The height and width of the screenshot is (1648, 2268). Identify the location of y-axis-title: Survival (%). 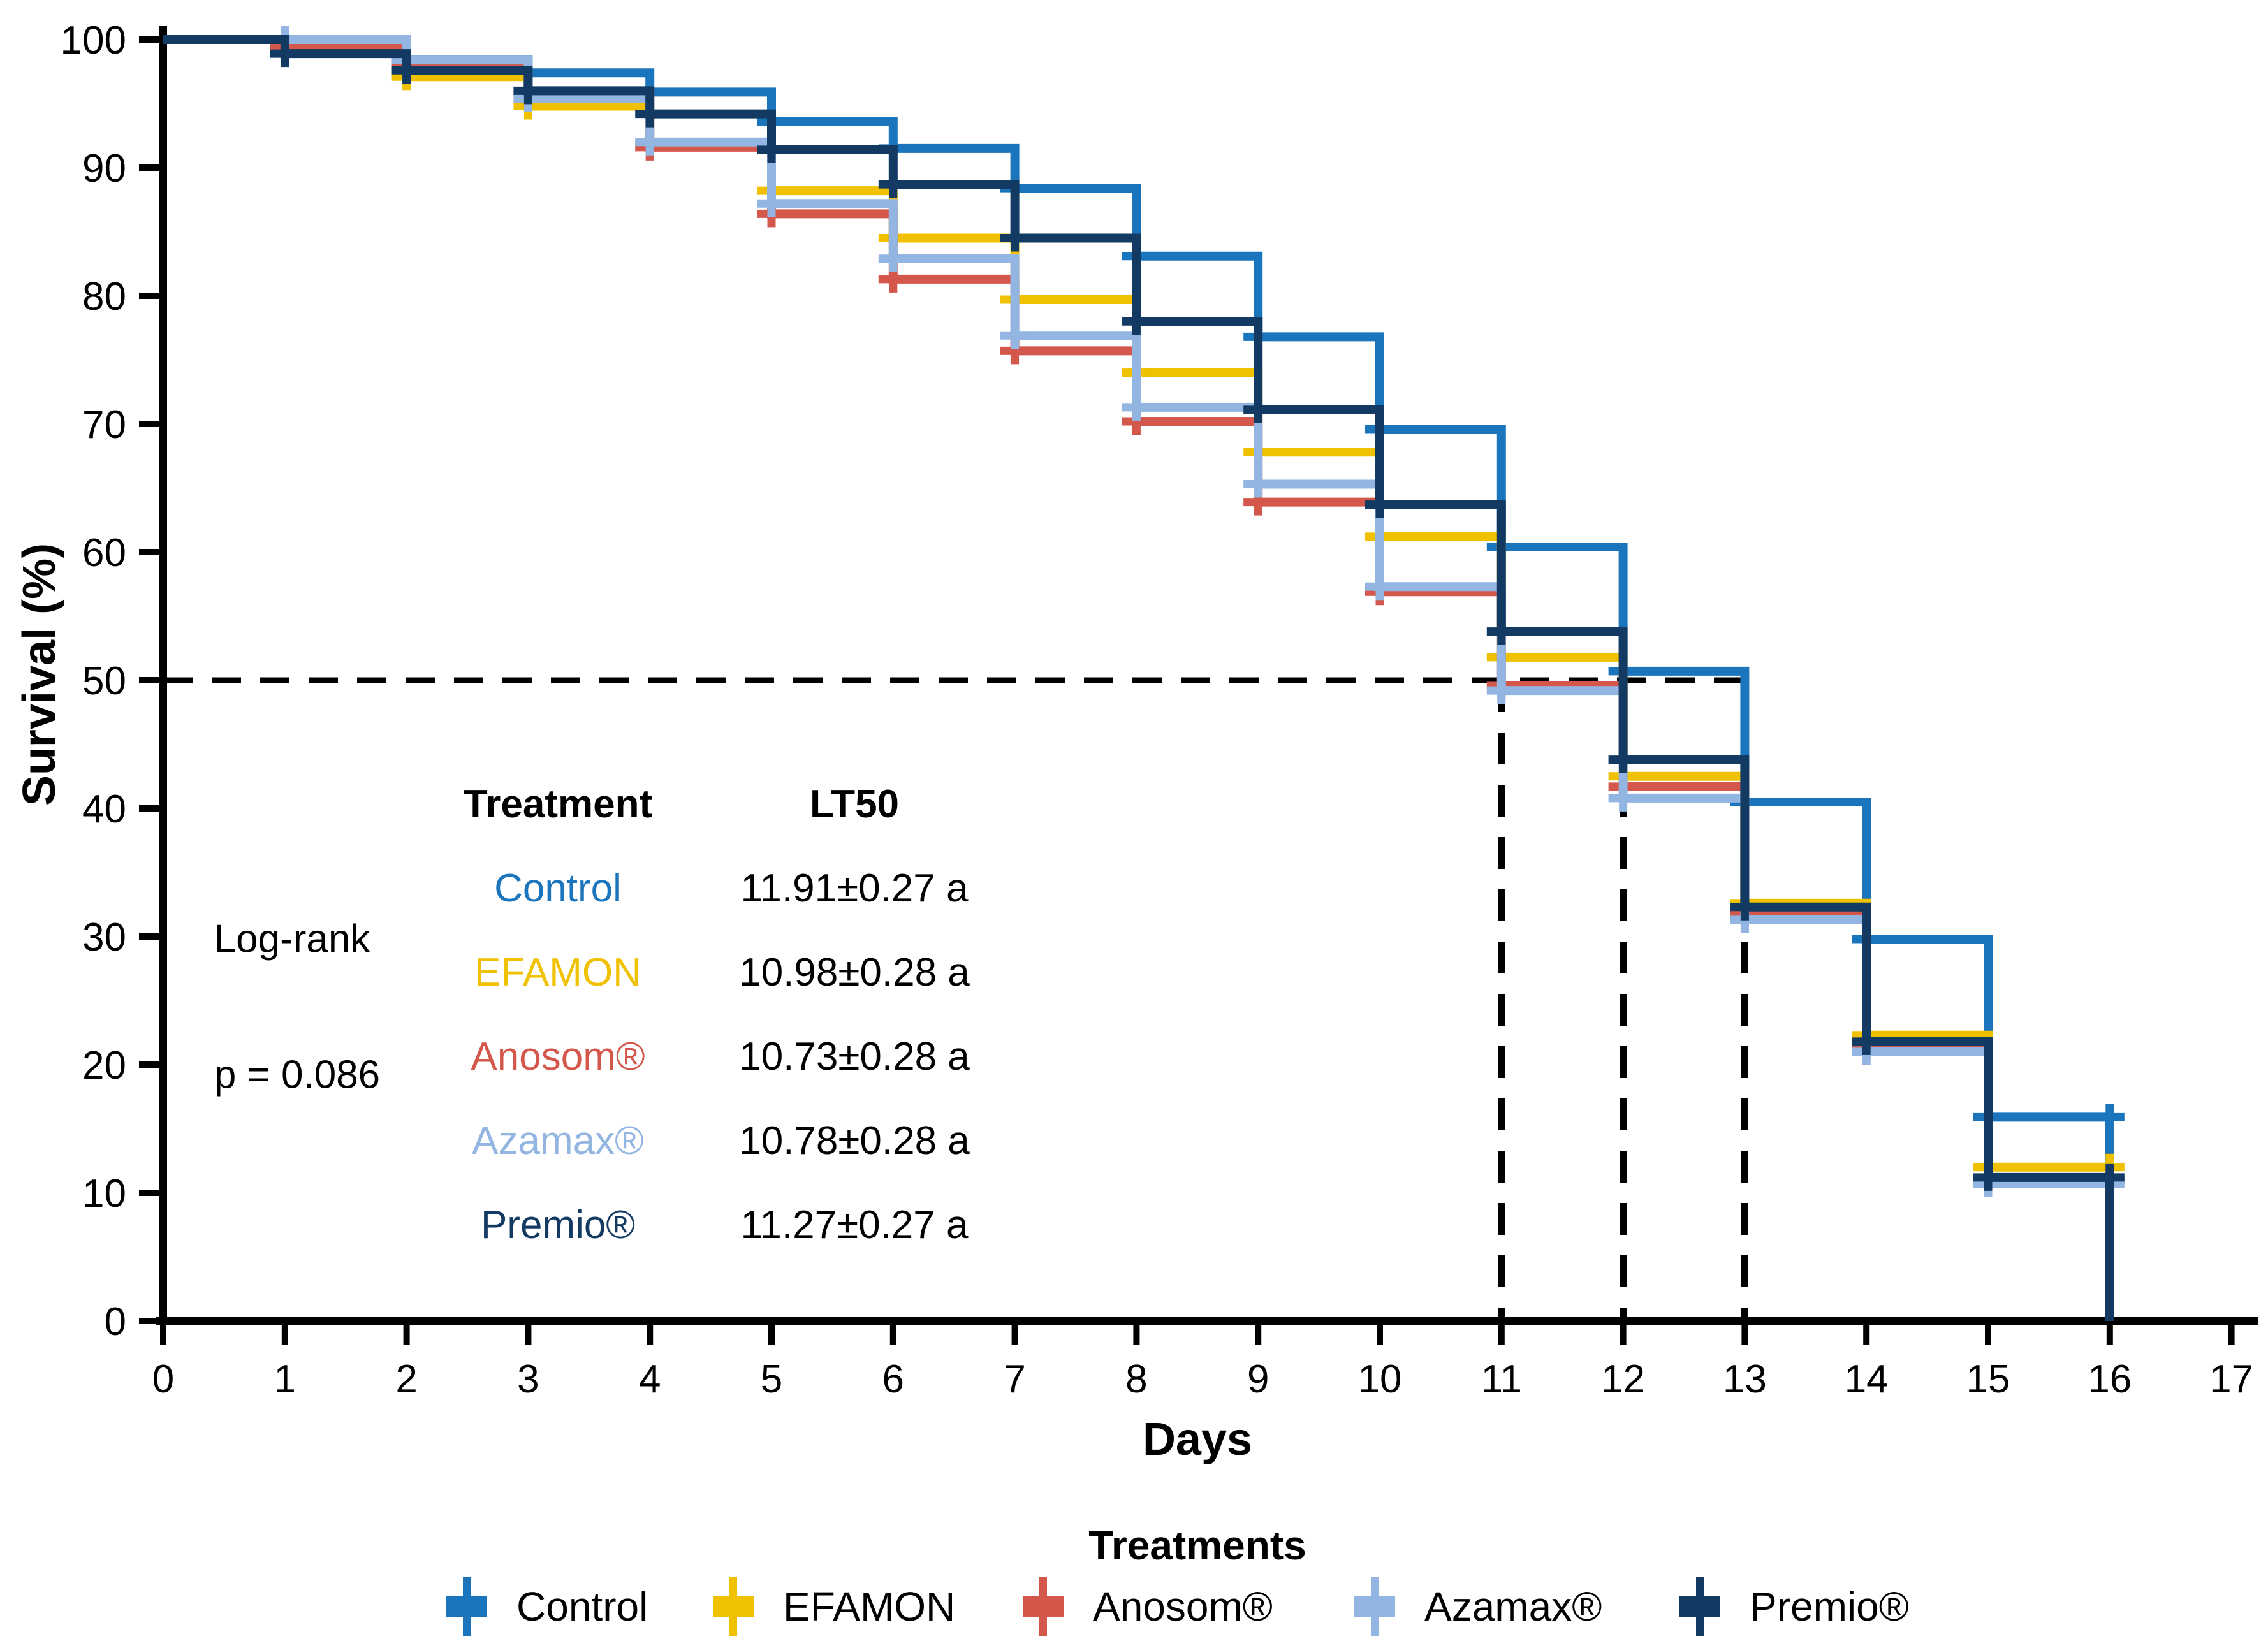
(39, 674).